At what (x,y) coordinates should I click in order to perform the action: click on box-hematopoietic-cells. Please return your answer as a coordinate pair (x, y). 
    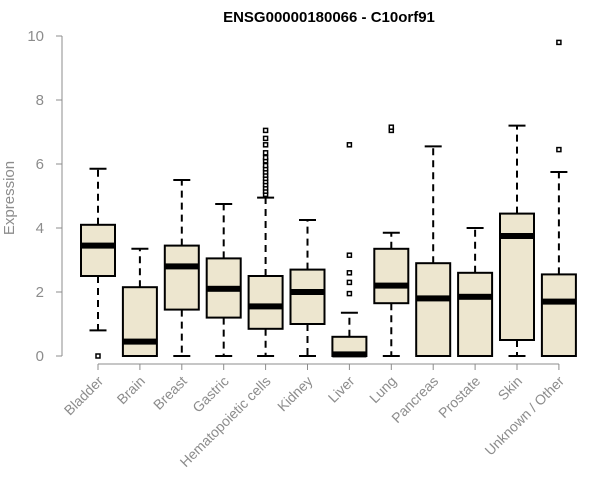
    Looking at the image, I should click on (265, 242).